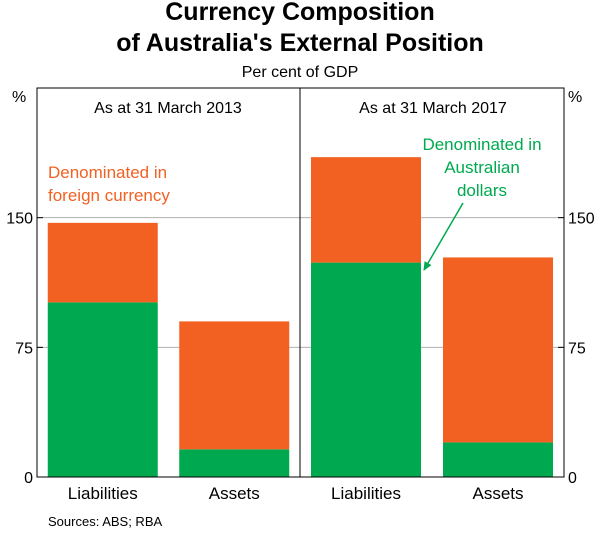 Image resolution: width=600 pixels, height=534 pixels. Describe the element at coordinates (299, 13) in the screenshot. I see `chart-title-line-1: Currency Composition` at that location.